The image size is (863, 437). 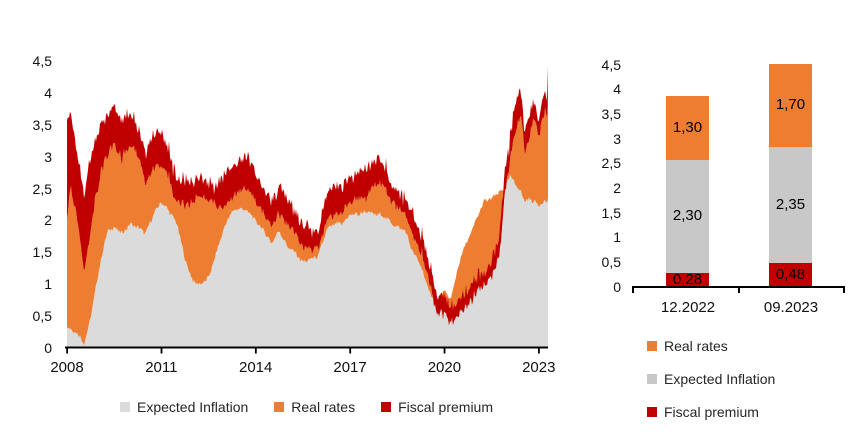 What do you see at coordinates (67, 367) in the screenshot?
I see `x-tick-label: 2008` at bounding box center [67, 367].